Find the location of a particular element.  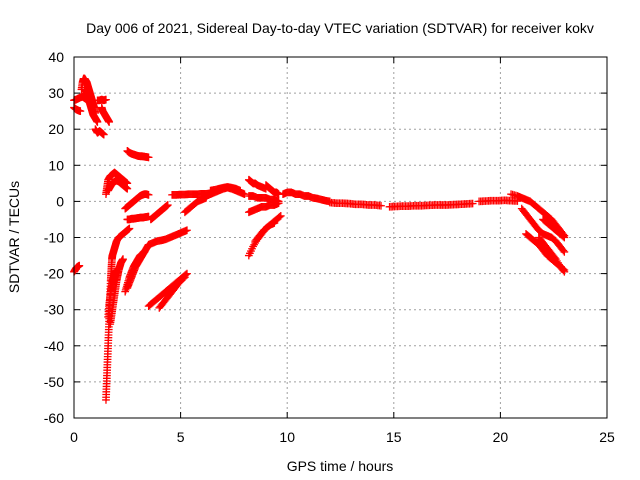

x-tick-label: 15 is located at coordinates (394, 437).